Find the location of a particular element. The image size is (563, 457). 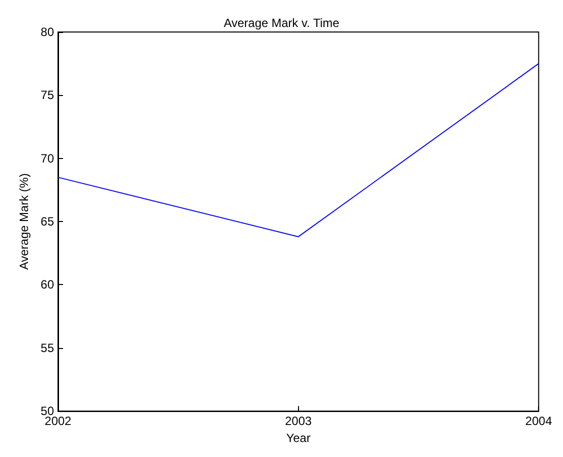

y-tick-label: 75 is located at coordinates (47, 95).